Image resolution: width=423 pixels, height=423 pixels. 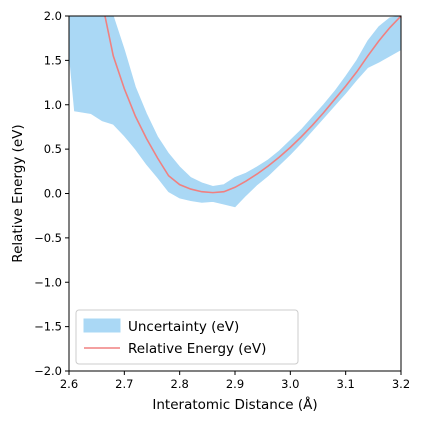 What do you see at coordinates (180, 384) in the screenshot?
I see `x-tick-label: 2.8` at bounding box center [180, 384].